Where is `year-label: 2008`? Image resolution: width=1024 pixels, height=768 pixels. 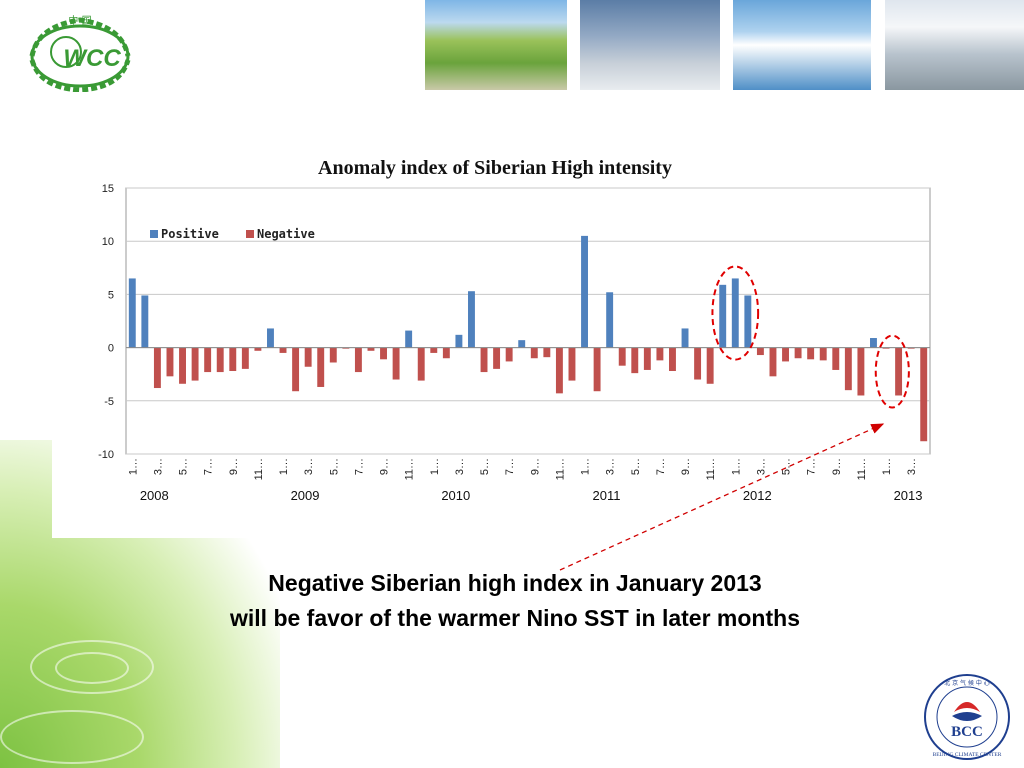 year-label: 2008 is located at coordinates (154, 495).